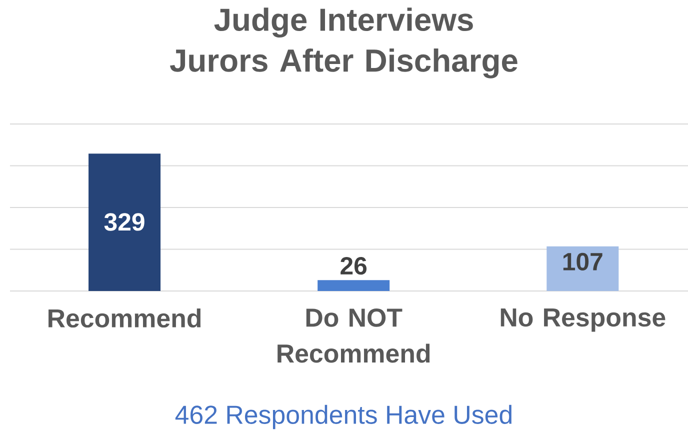 This screenshot has width=688, height=437. What do you see at coordinates (353, 265) in the screenshot?
I see `data-label: 26` at bounding box center [353, 265].